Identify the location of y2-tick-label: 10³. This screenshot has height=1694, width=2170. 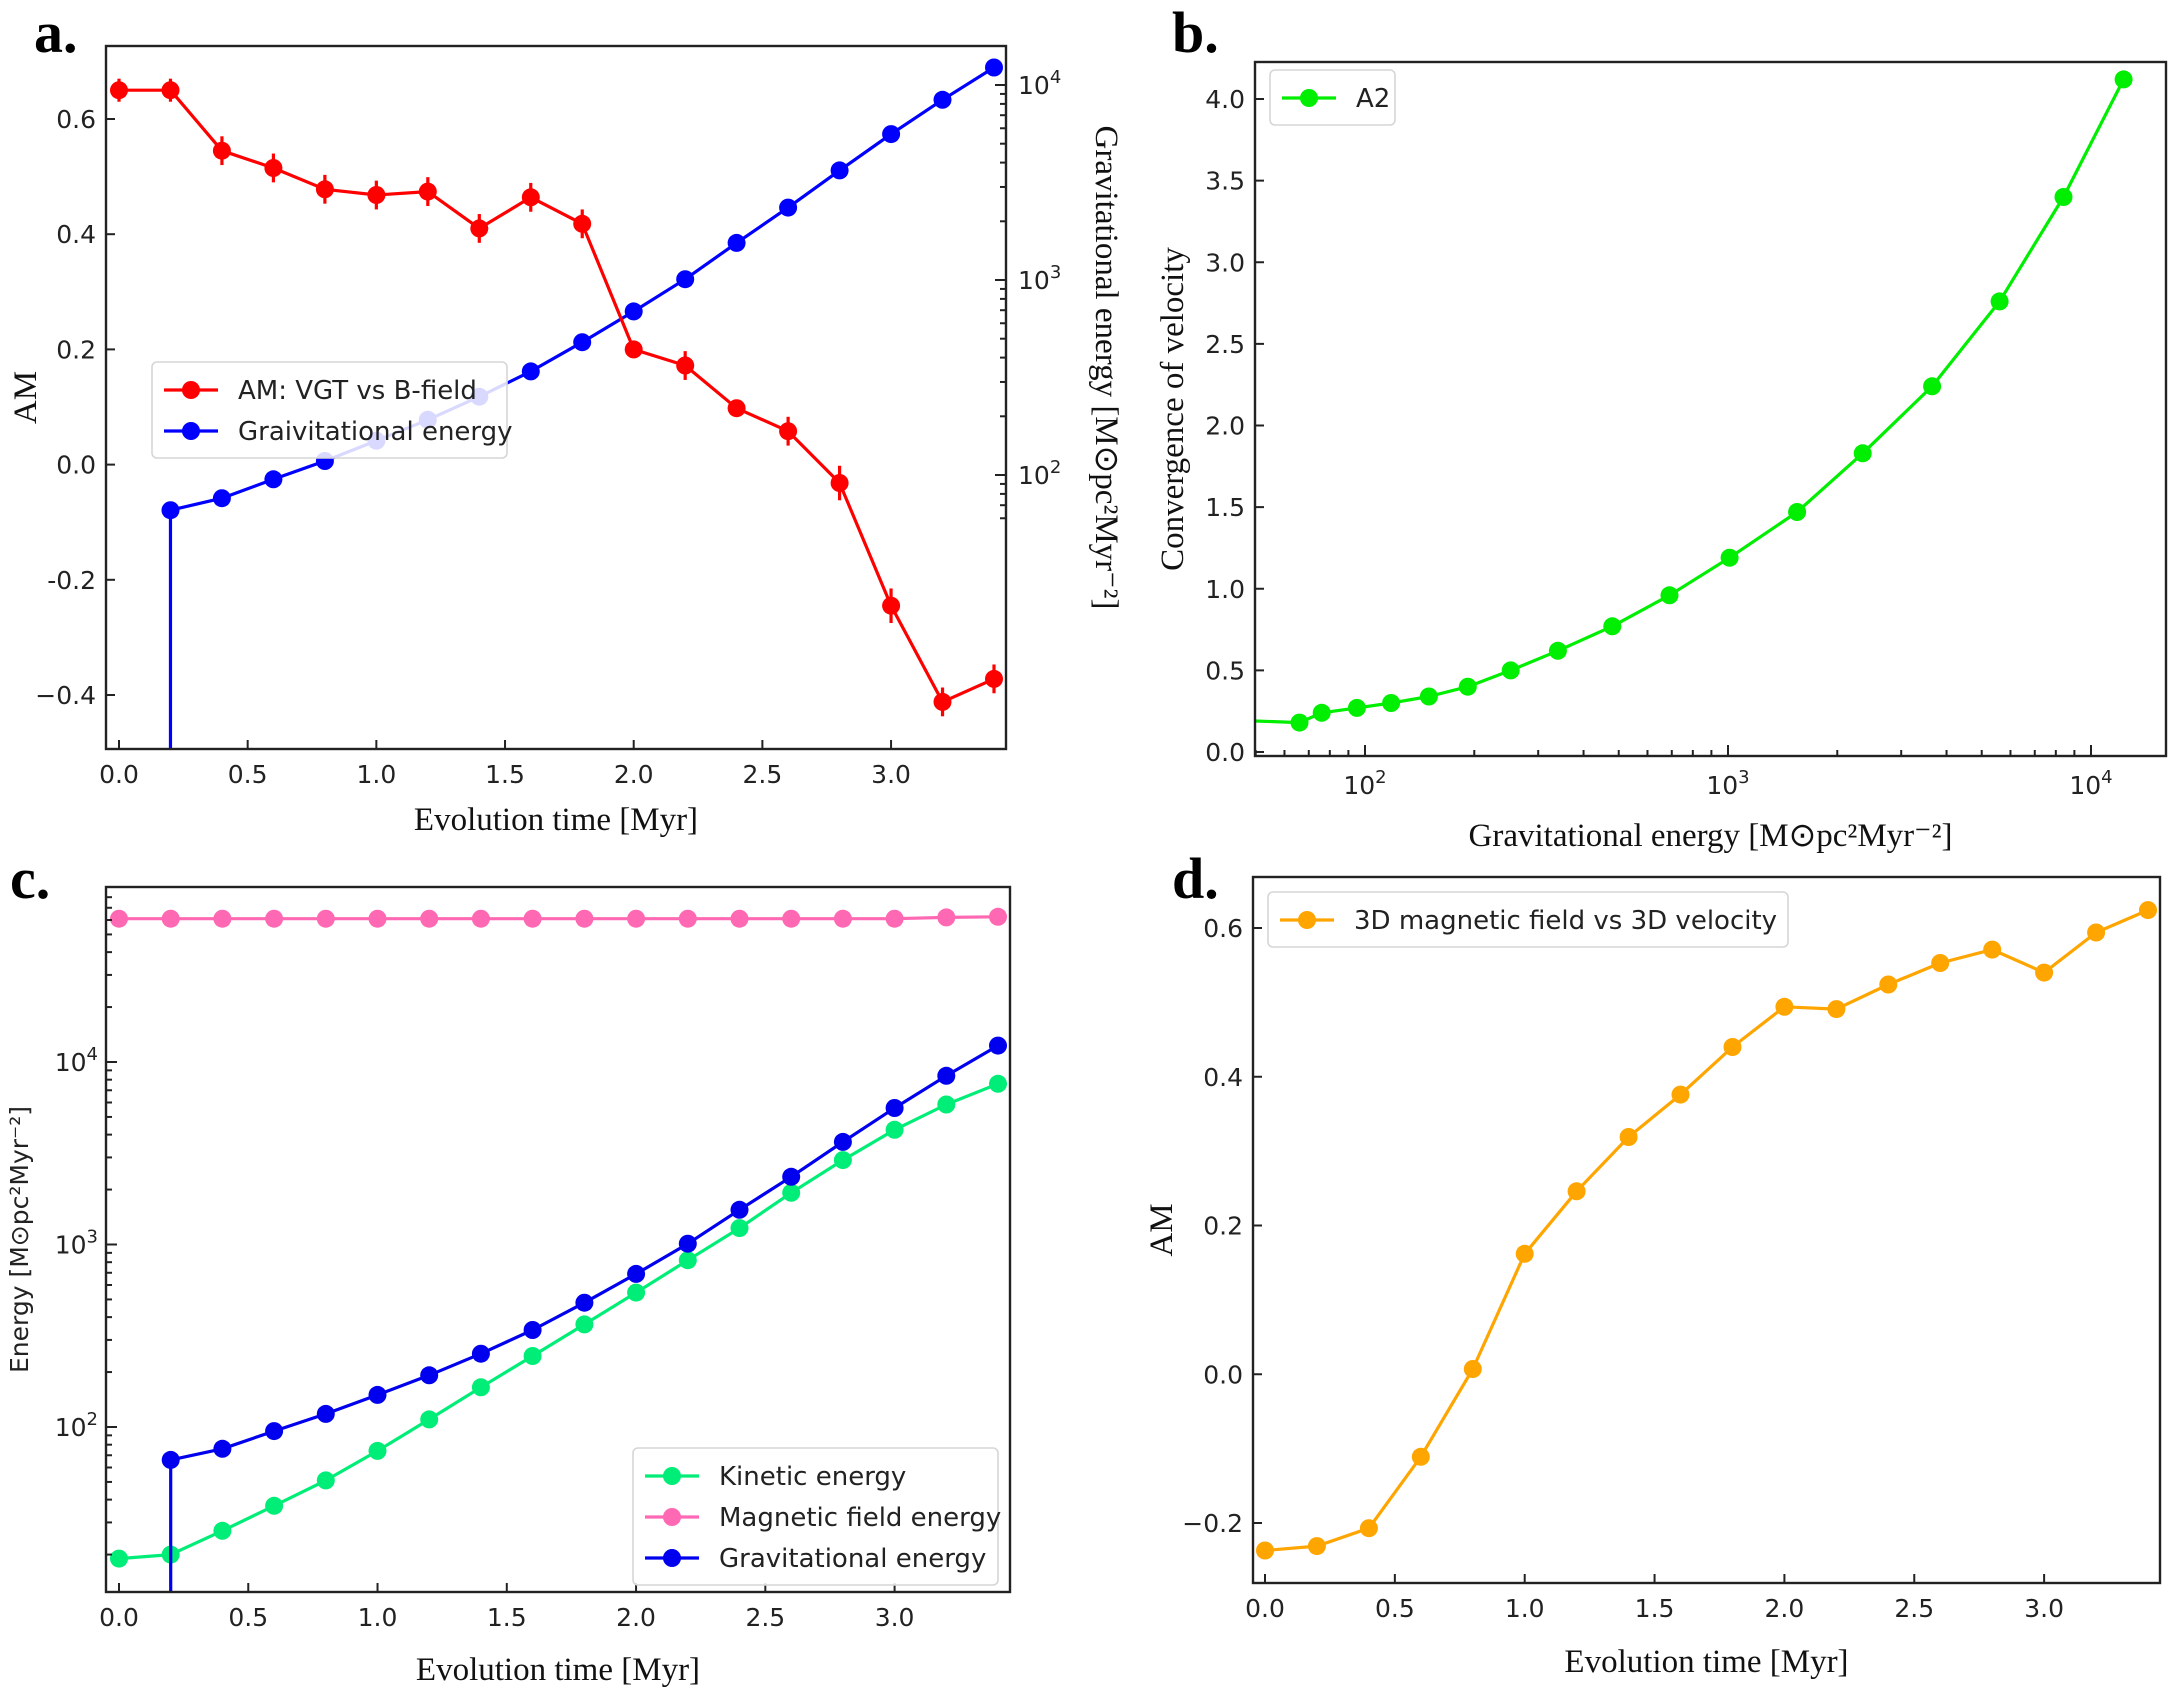
(1039, 278).